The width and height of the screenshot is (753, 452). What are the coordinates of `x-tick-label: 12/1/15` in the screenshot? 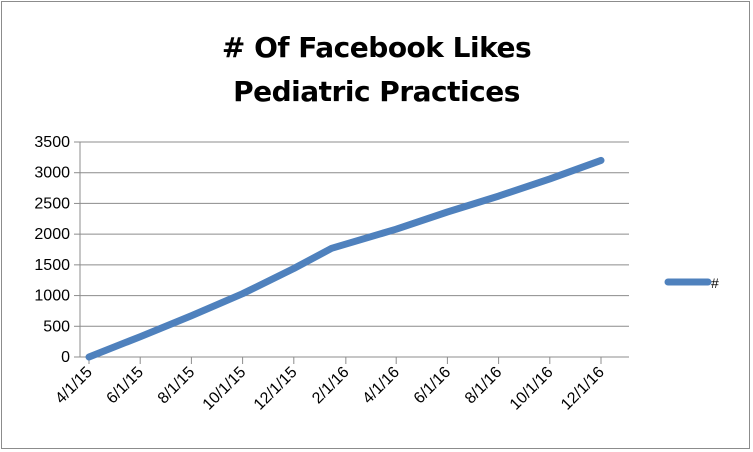 It's located at (276, 389).